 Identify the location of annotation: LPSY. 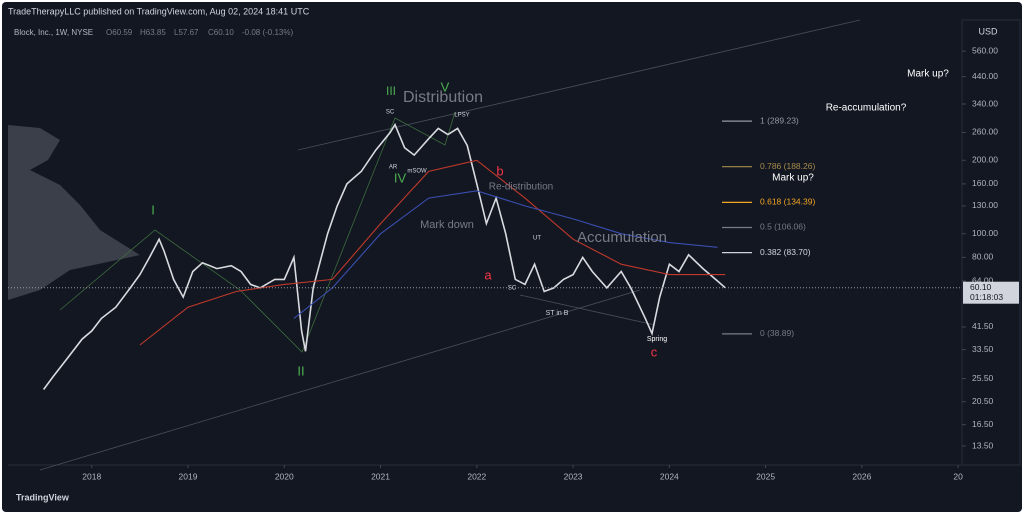
(461, 116).